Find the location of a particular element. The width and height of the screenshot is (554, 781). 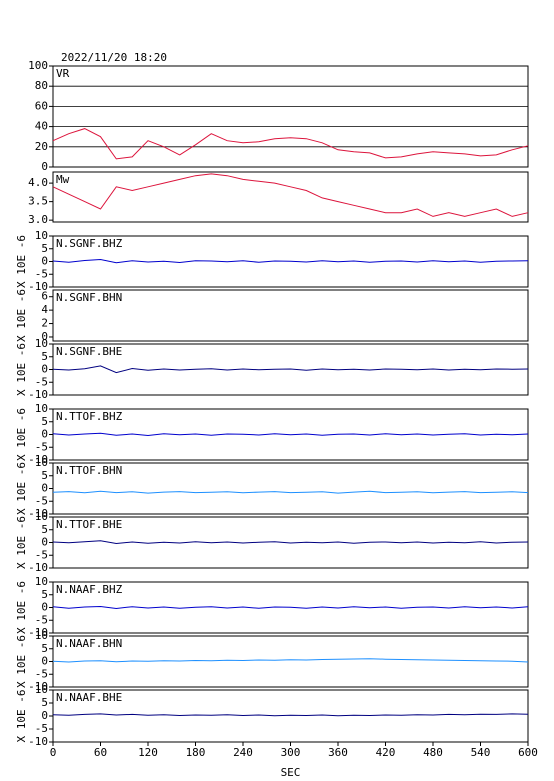

chart-title: 2022/11/20 18:20 is located at coordinates (114, 57).